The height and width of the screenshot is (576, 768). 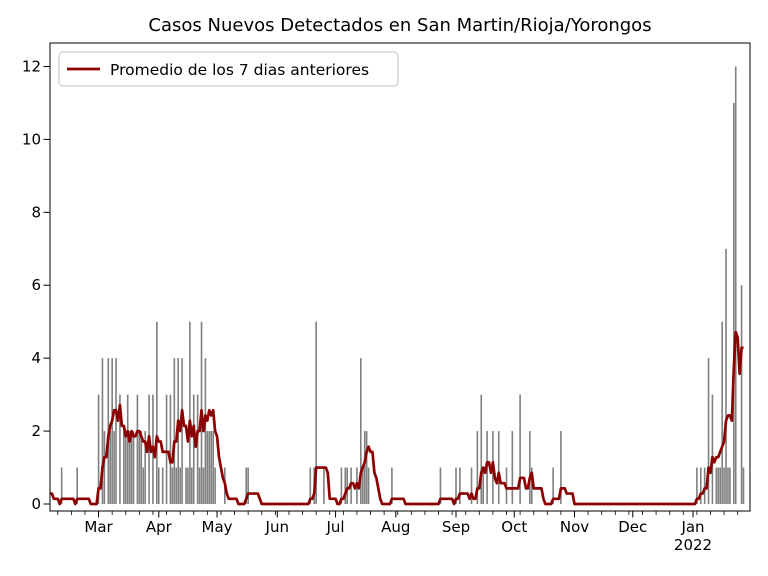 I want to click on y-tick-label: 0, so click(x=36, y=504).